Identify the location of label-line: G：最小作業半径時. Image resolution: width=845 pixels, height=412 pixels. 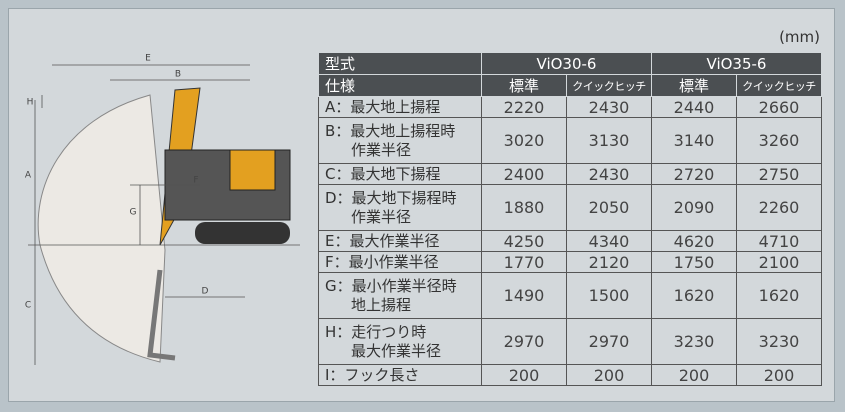
(391, 285).